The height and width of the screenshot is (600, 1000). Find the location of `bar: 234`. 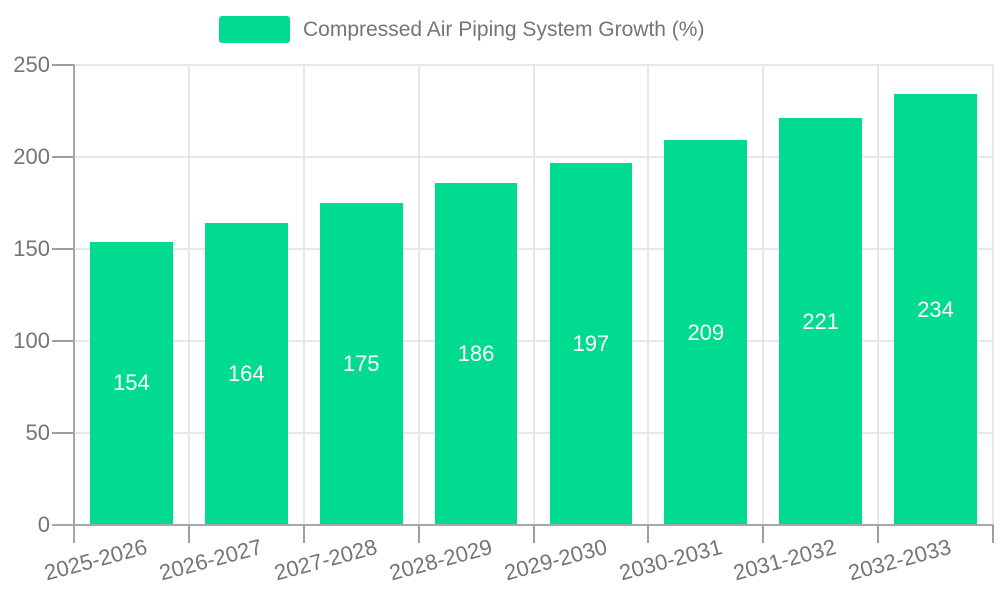

bar: 234 is located at coordinates (935, 309).